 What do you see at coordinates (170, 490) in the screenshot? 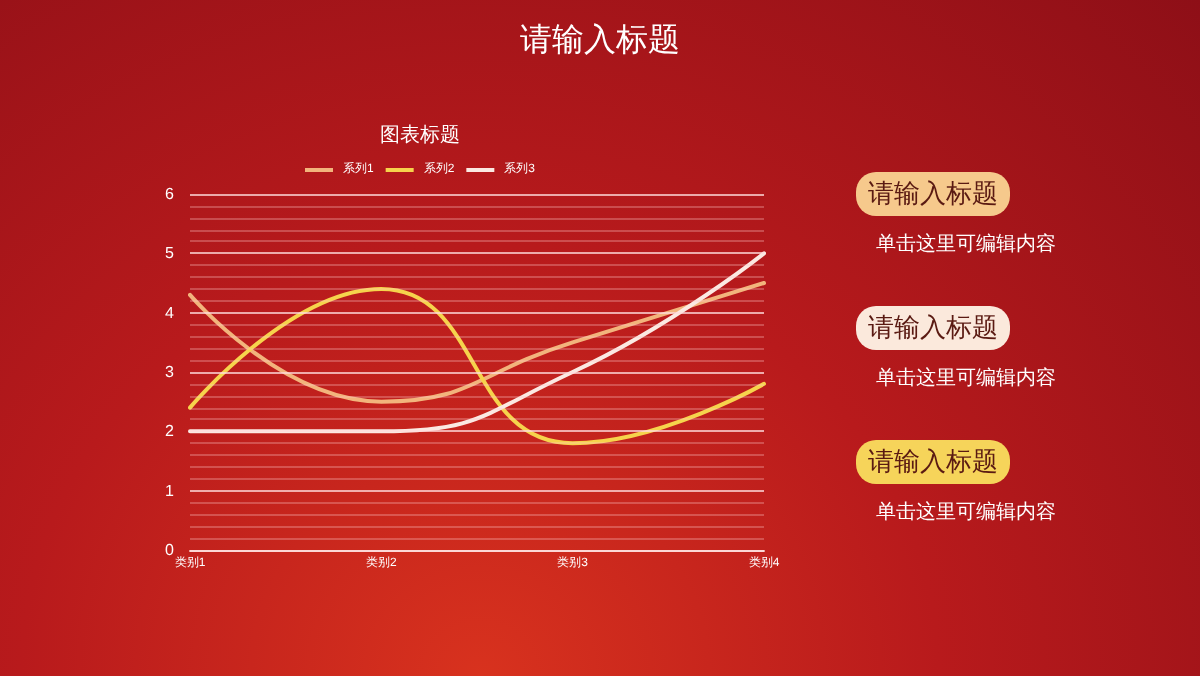
I see `y-tick-label: 1` at bounding box center [170, 490].